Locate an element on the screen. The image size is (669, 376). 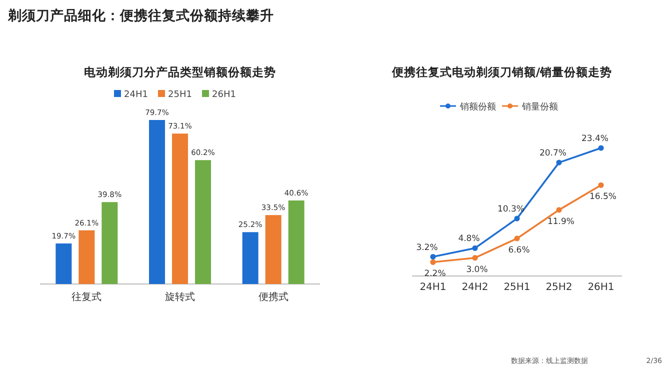
data-label: 20.7% is located at coordinates (553, 153).